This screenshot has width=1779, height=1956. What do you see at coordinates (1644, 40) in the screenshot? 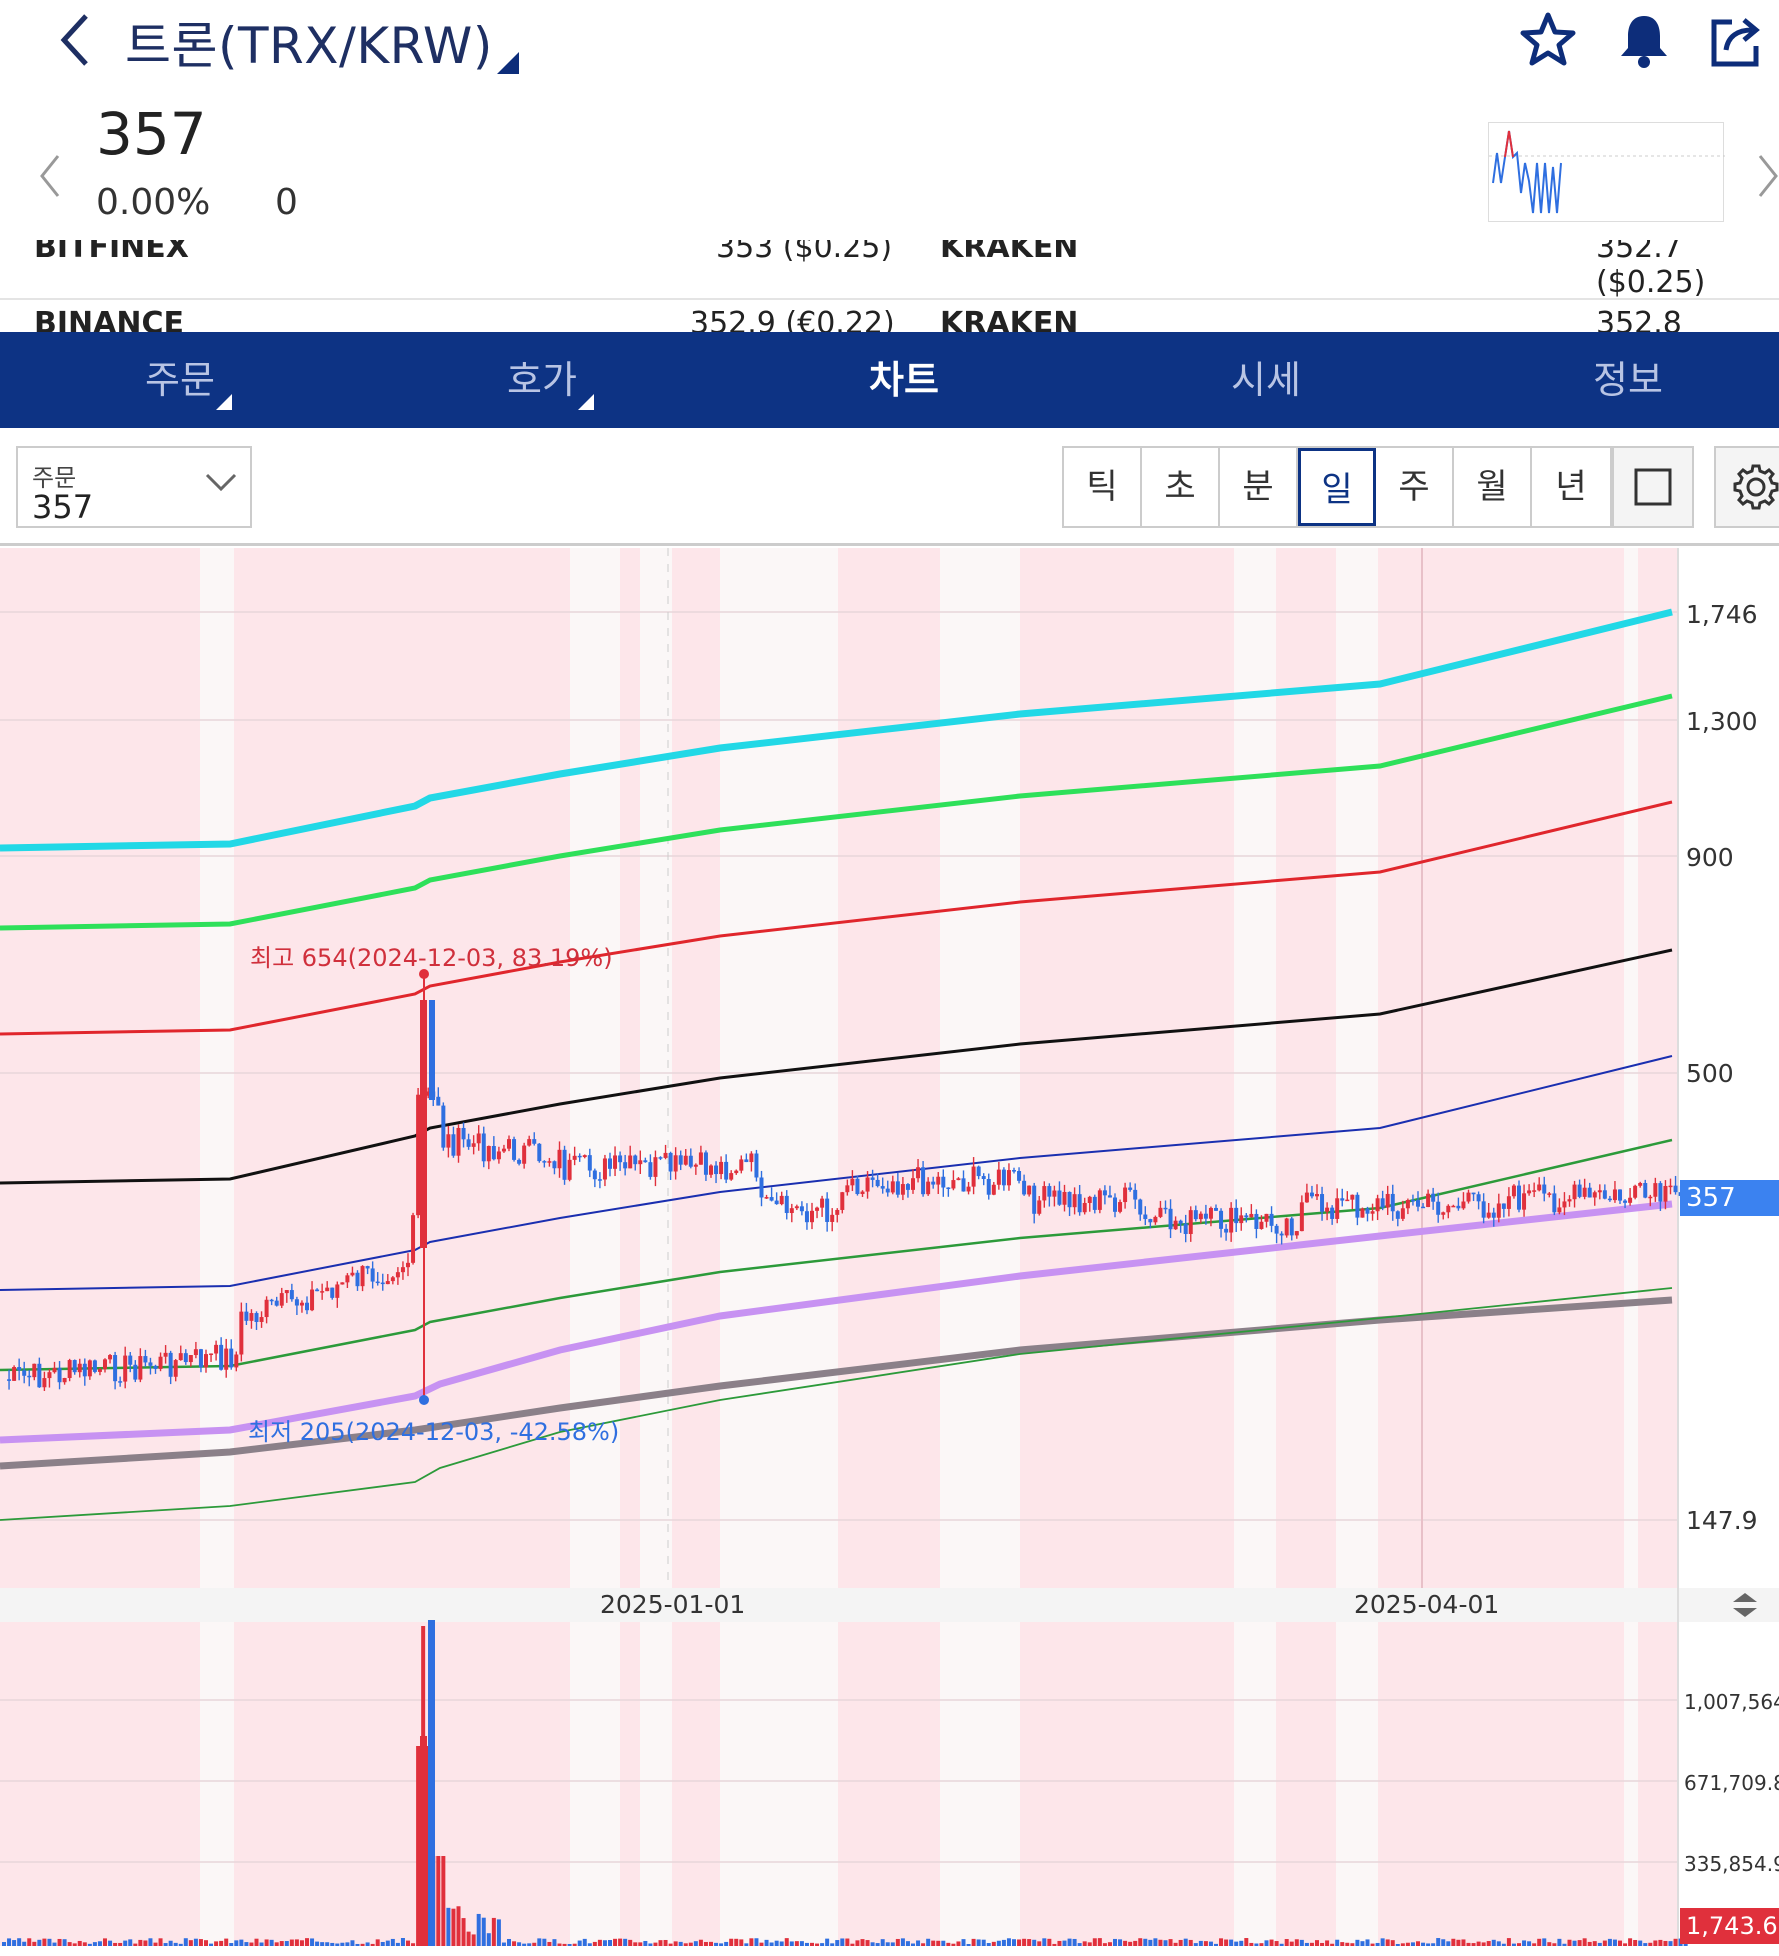
I see `alert-button` at bounding box center [1644, 40].